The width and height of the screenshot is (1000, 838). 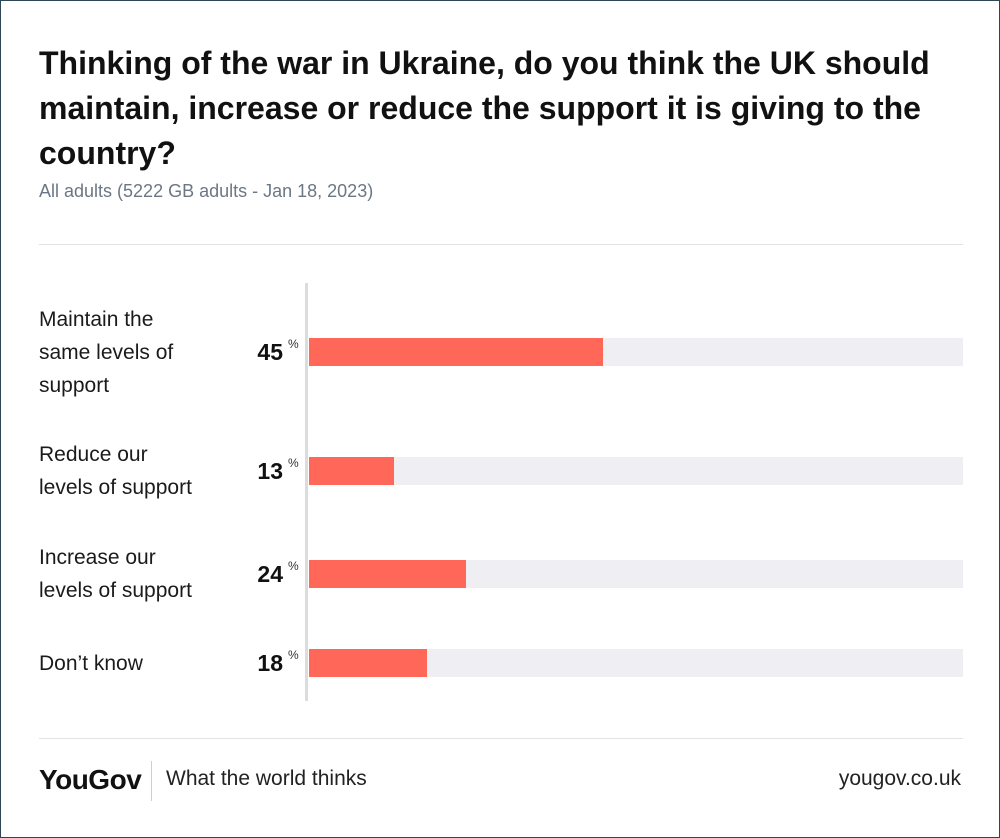 I want to click on data-label: 13, so click(x=270, y=471).